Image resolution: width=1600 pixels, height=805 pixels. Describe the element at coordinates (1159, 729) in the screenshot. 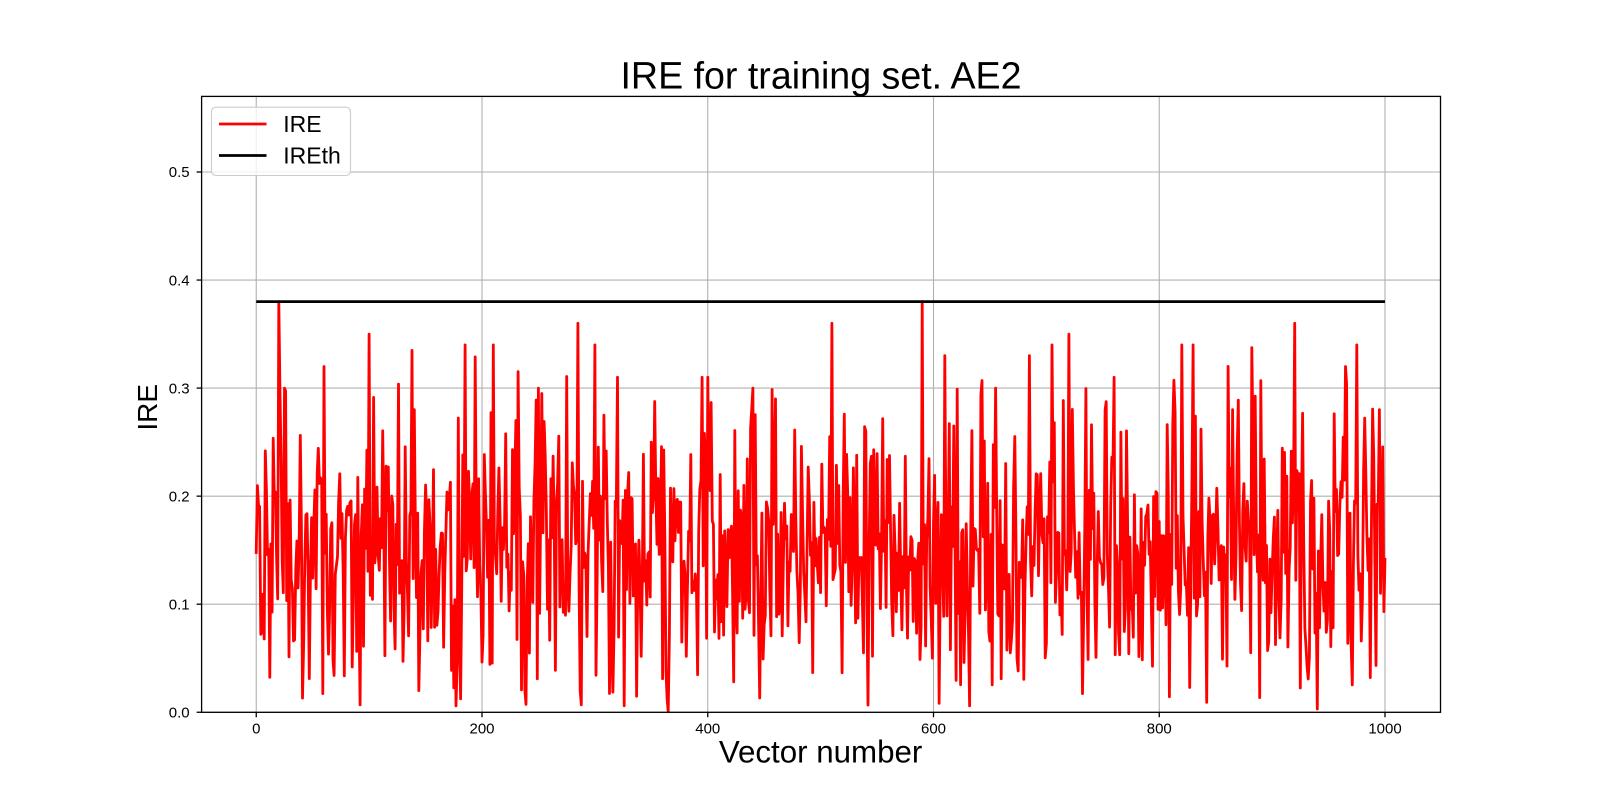

I see `svg-text: 800` at that location.